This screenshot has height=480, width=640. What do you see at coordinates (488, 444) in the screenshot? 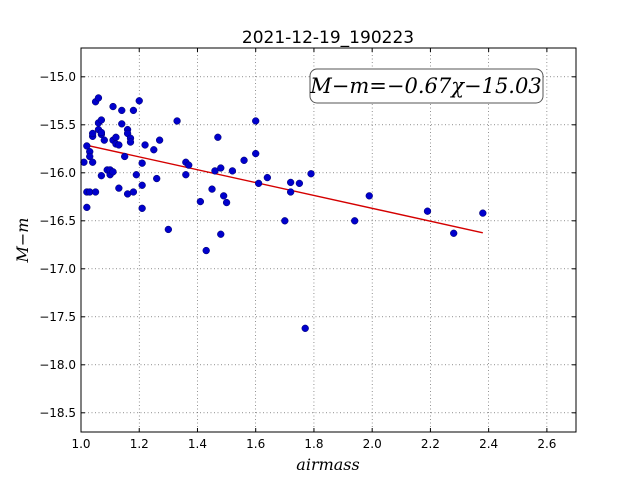
I see `x-tick-label: 2.4` at bounding box center [488, 444].